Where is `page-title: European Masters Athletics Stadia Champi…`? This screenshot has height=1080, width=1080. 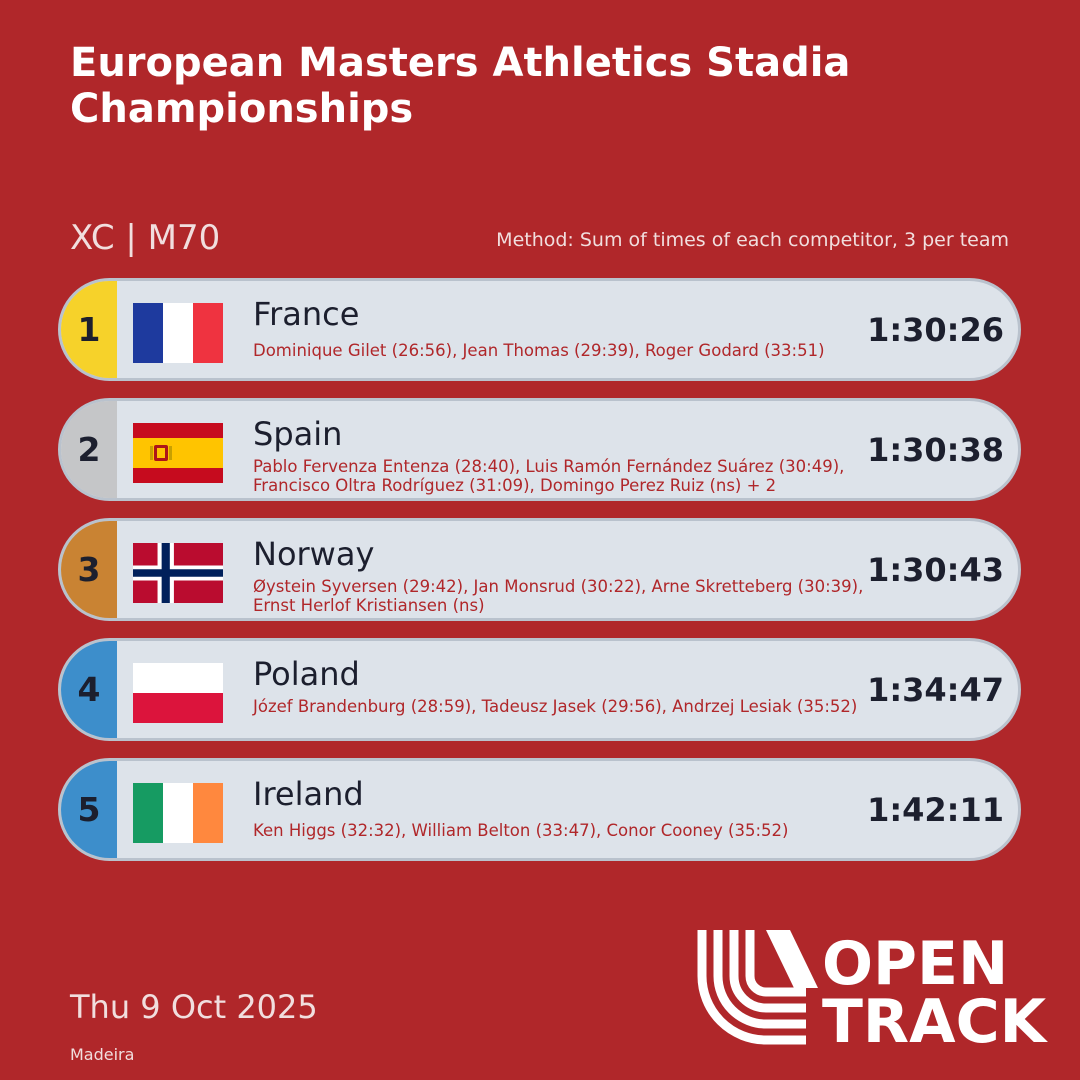 page-title: European Masters Athletics Stadia Champi… is located at coordinates (460, 86).